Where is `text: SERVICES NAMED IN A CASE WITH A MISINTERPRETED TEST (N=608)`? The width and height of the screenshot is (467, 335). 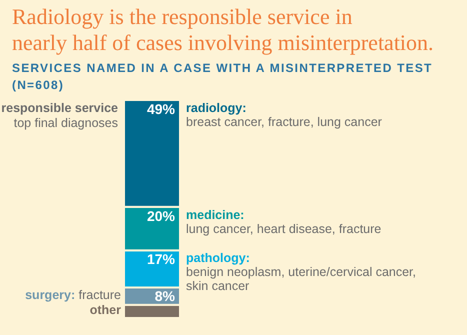 text: SERVICES NAMED IN A CASE WITH A MISINTERPRETED TEST (N=608) is located at coordinates (222, 77).